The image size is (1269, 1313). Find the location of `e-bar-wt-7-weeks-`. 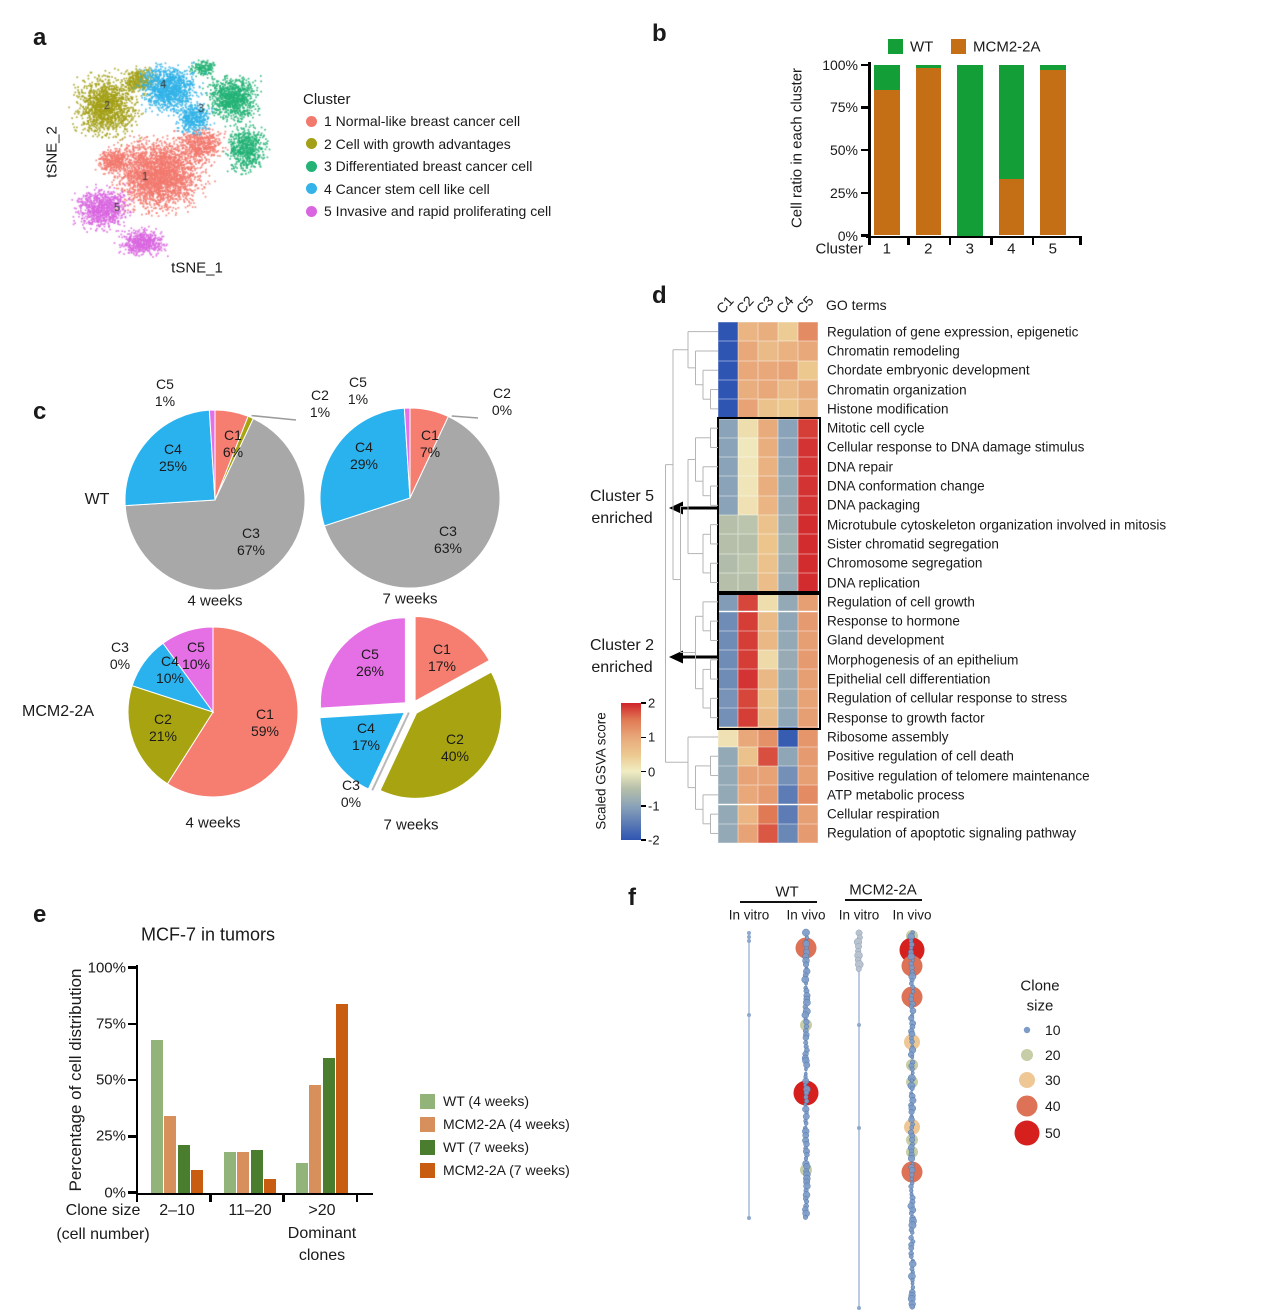

e-bar-wt-7-weeks- is located at coordinates (256, 1171).